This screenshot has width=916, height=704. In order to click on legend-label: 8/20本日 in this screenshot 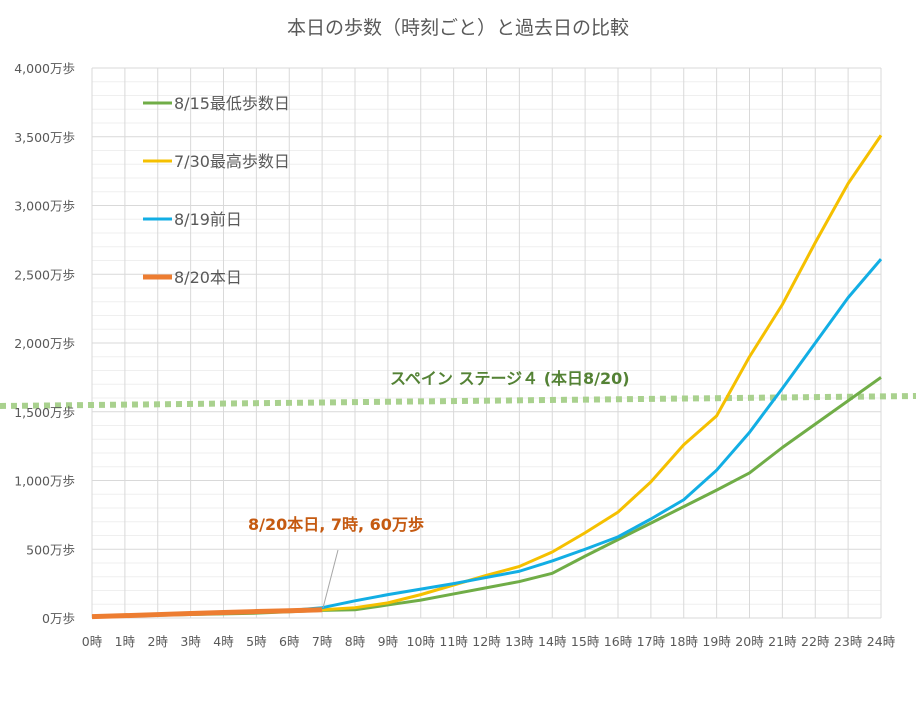, I will do `click(208, 277)`.